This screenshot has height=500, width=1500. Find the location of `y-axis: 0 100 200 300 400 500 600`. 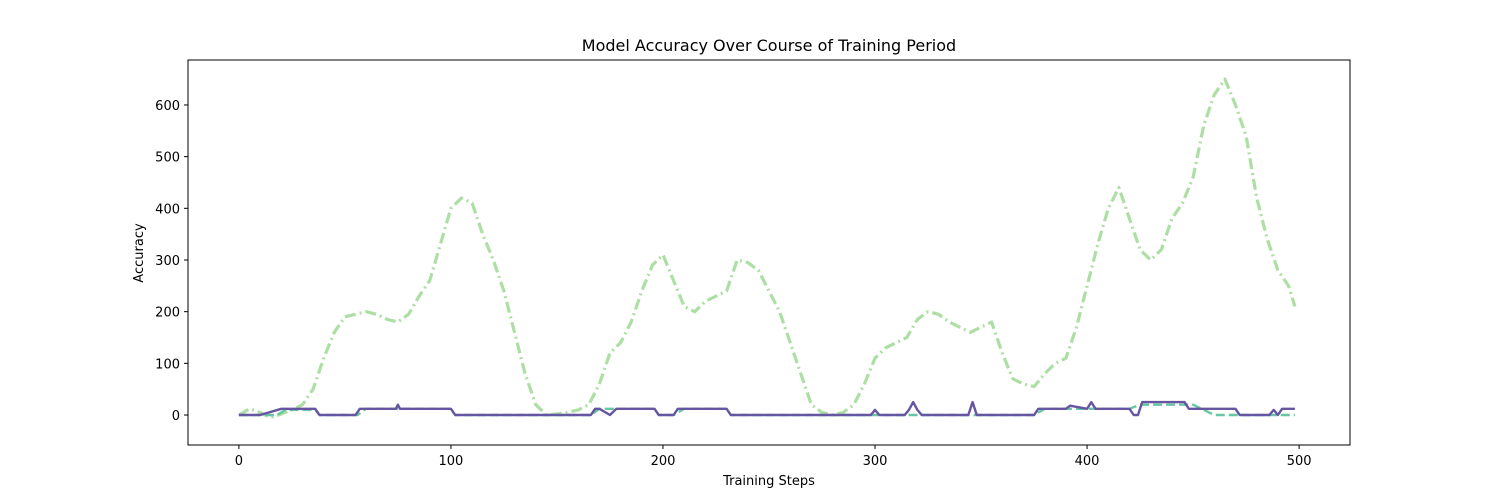

y-axis: 0 100 200 300 400 500 600 is located at coordinates (171, 261).